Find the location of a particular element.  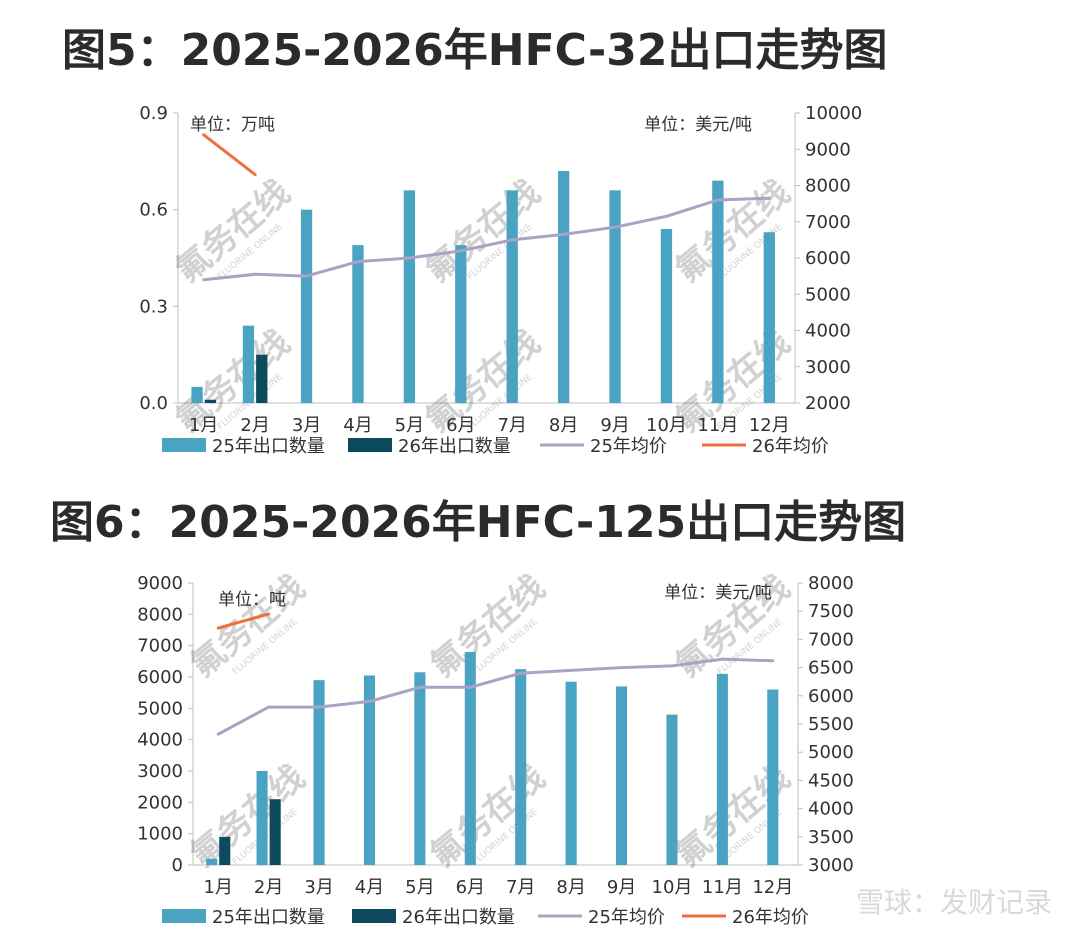

c1-left-unit-label: 单位：万吨 is located at coordinates (232, 125).